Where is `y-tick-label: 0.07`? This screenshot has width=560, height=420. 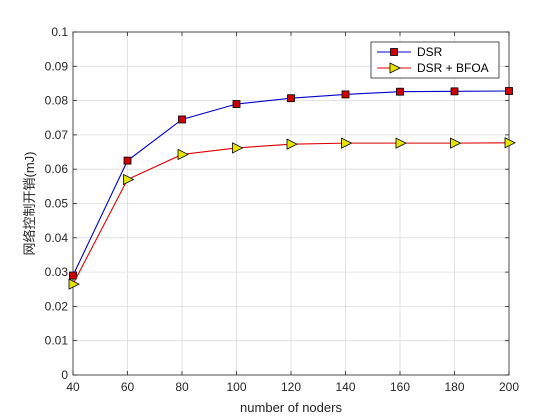
y-tick-label: 0.07 is located at coordinates (57, 135).